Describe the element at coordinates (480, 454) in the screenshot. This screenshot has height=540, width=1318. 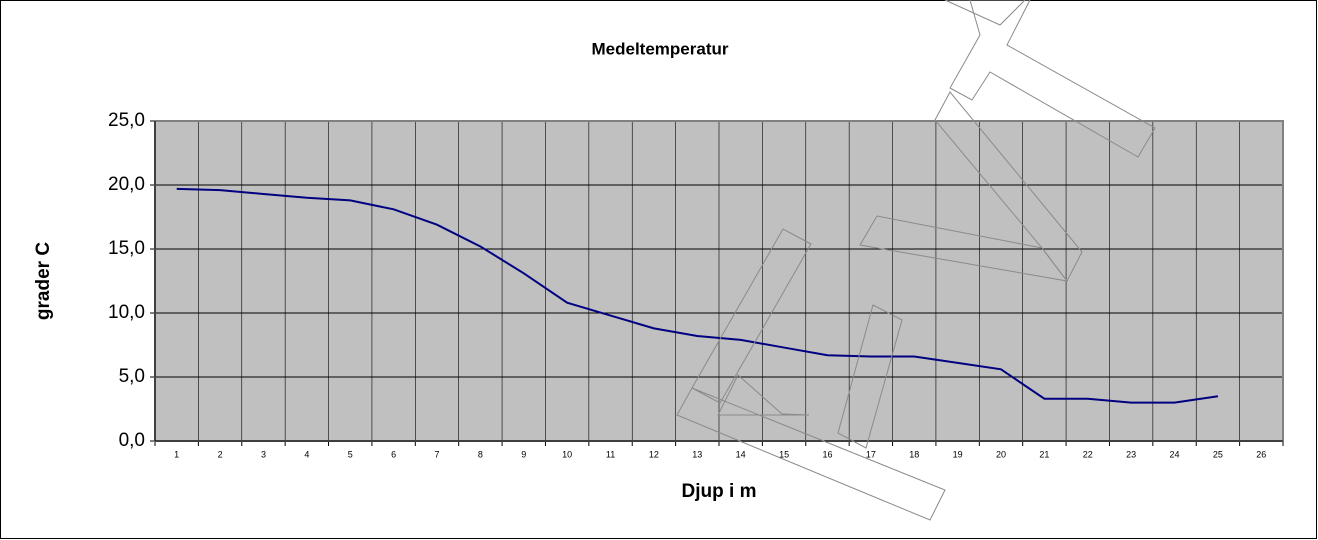
I see `x-tick-label: 8` at that location.